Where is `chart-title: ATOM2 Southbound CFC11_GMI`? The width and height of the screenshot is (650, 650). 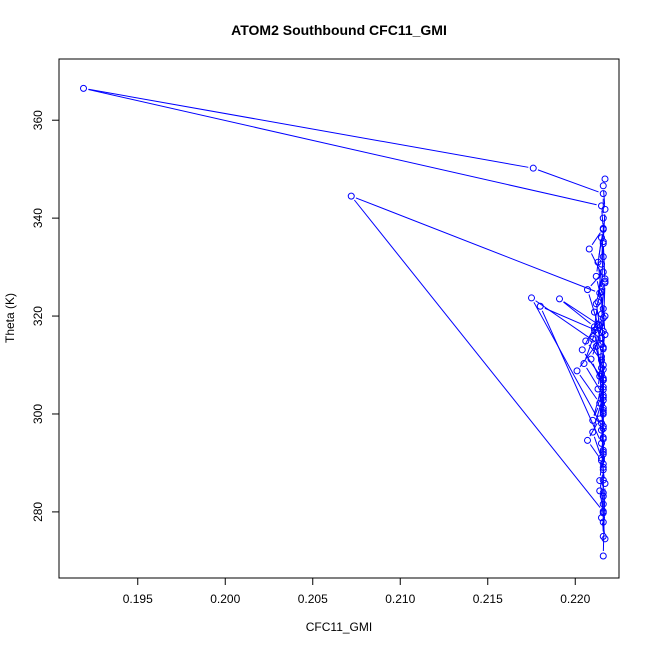 chart-title: ATOM2 Southbound CFC11_GMI is located at coordinates (339, 30).